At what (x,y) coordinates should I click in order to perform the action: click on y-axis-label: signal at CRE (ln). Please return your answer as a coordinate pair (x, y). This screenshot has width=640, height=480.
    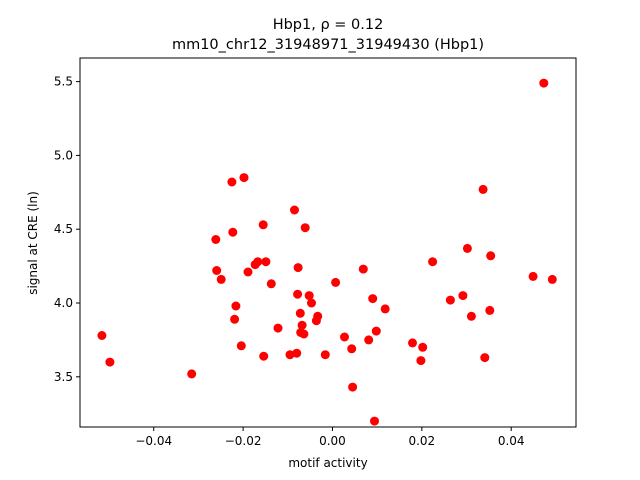
    Looking at the image, I should click on (33, 243).